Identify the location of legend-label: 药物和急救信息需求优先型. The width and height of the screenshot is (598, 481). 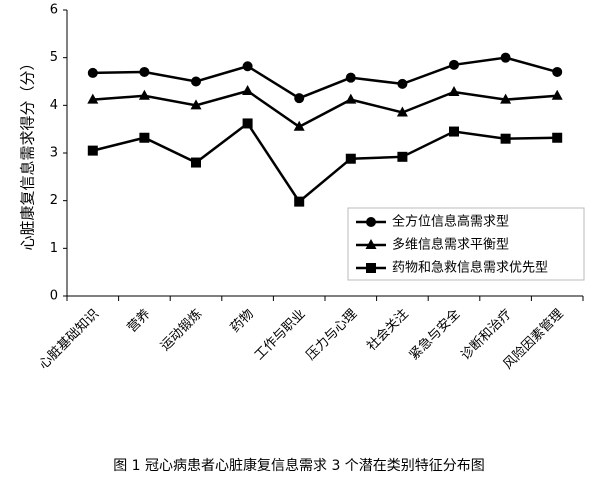
(470, 268).